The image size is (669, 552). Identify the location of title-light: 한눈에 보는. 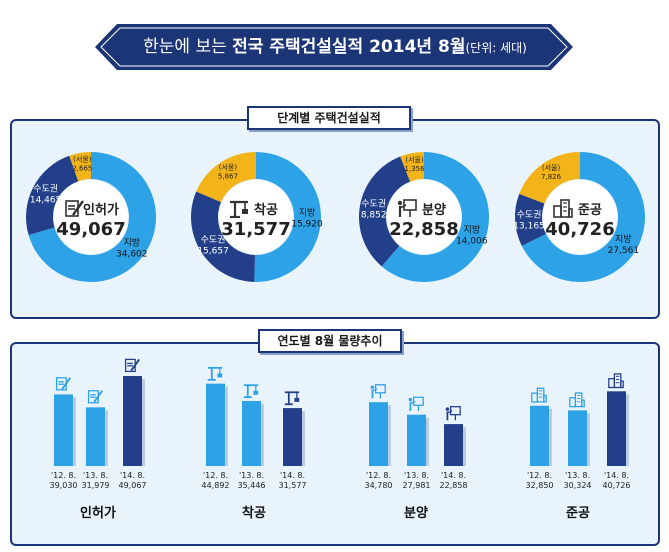
(185, 47).